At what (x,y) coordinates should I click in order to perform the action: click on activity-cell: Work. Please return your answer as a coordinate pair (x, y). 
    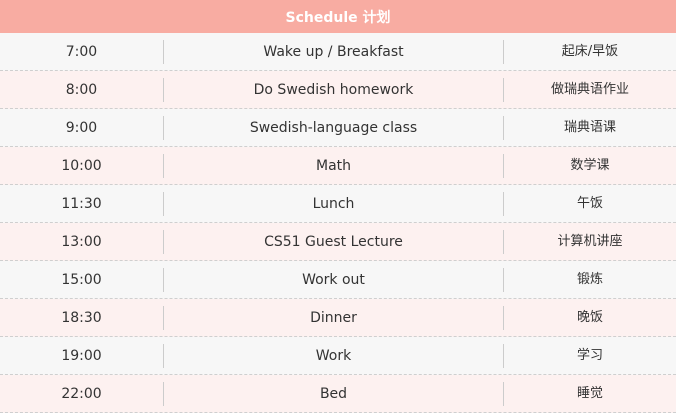
    Looking at the image, I should click on (333, 355).